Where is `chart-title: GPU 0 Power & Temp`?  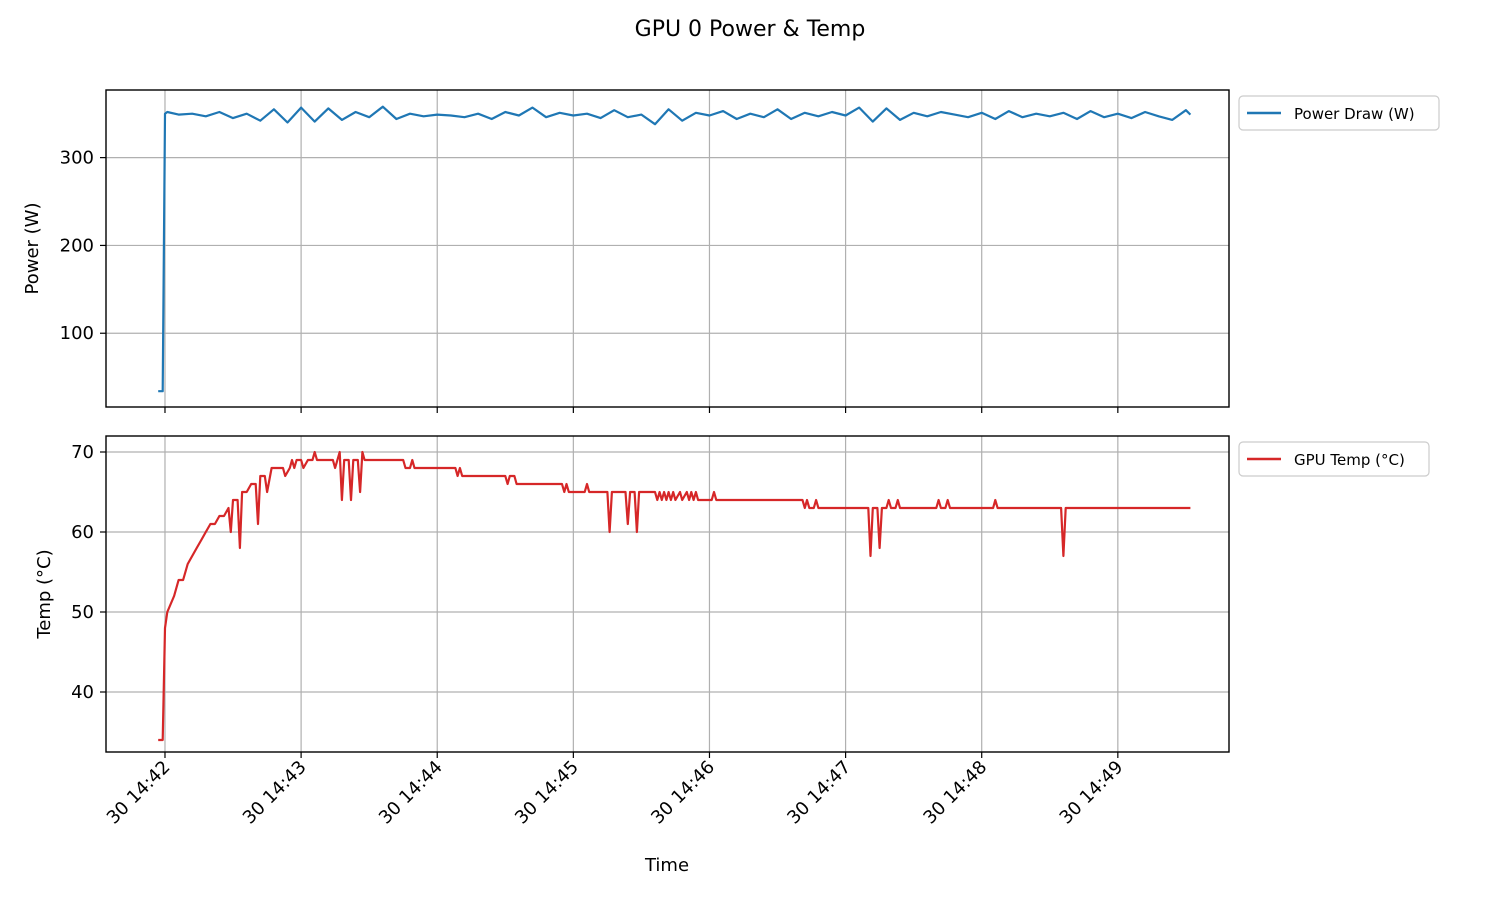
chart-title: GPU 0 Power & Temp is located at coordinates (750, 29).